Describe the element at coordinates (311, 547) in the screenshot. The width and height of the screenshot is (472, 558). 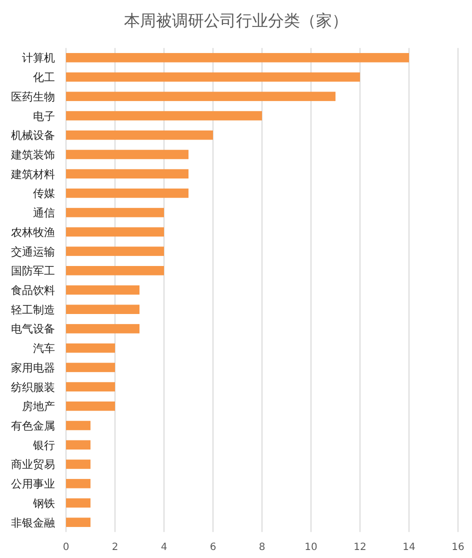
I see `x-tick-label: 10` at that location.